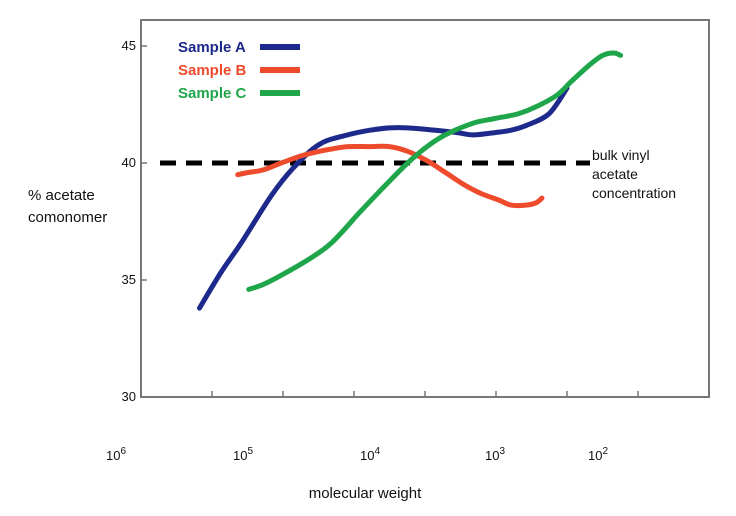 This screenshot has height=516, width=736. I want to click on legend: Sample A Sample B Sample C, so click(239, 70).